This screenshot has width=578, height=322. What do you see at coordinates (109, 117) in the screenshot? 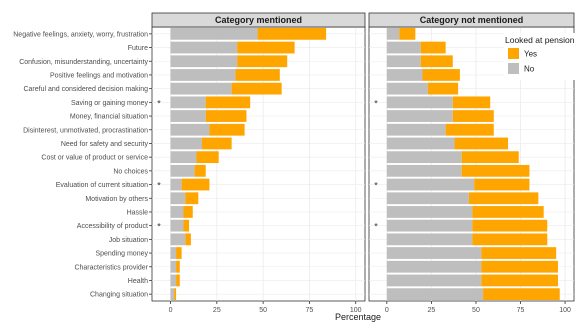
I see `y-category-label: Money, financial situation` at bounding box center [109, 117].